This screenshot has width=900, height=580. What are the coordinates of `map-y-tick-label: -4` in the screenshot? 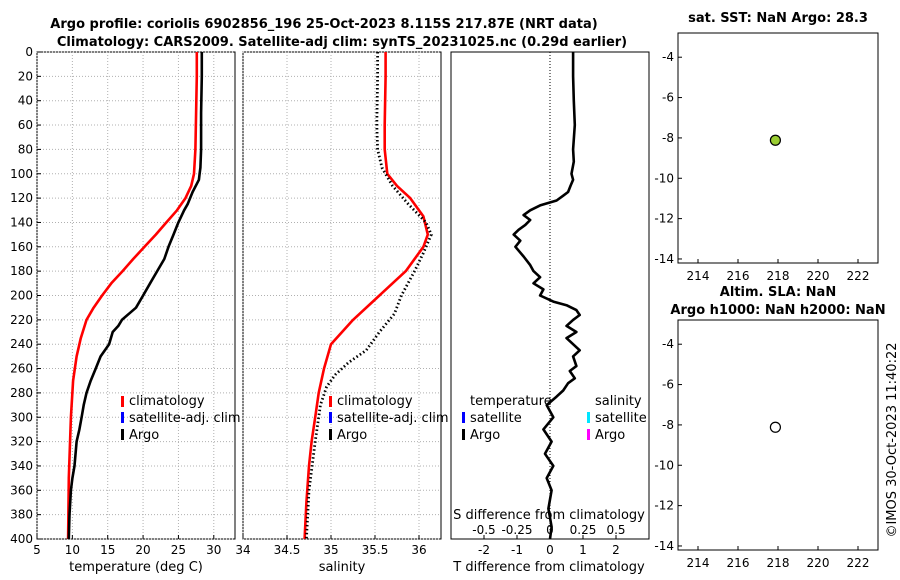 It's located at (668, 57).